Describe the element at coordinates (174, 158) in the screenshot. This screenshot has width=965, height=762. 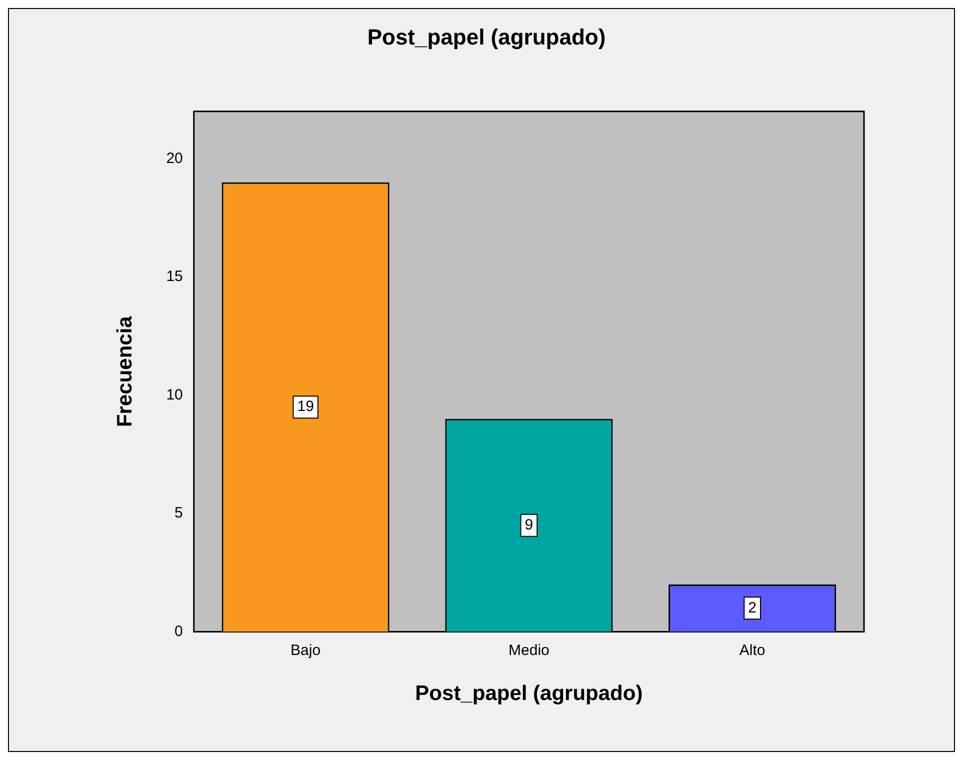
I see `y-tick-label: 20` at that location.